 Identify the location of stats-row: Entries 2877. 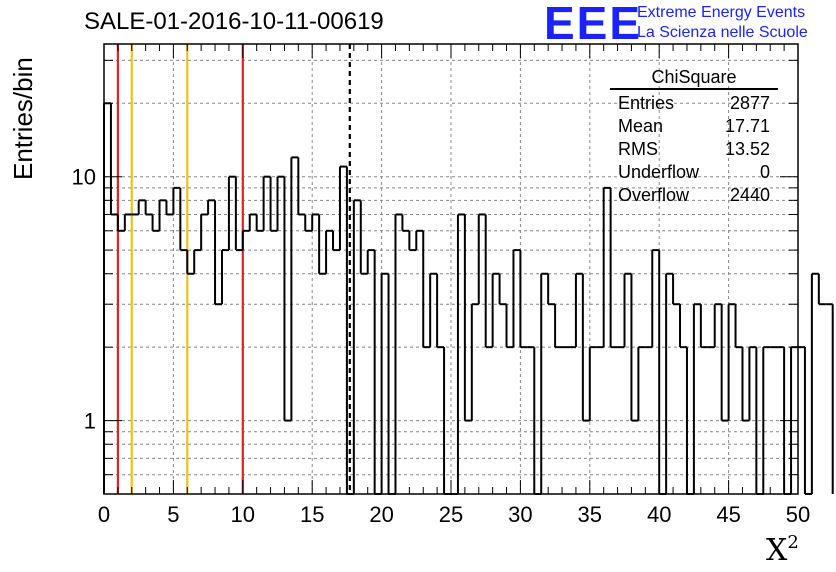
(694, 103).